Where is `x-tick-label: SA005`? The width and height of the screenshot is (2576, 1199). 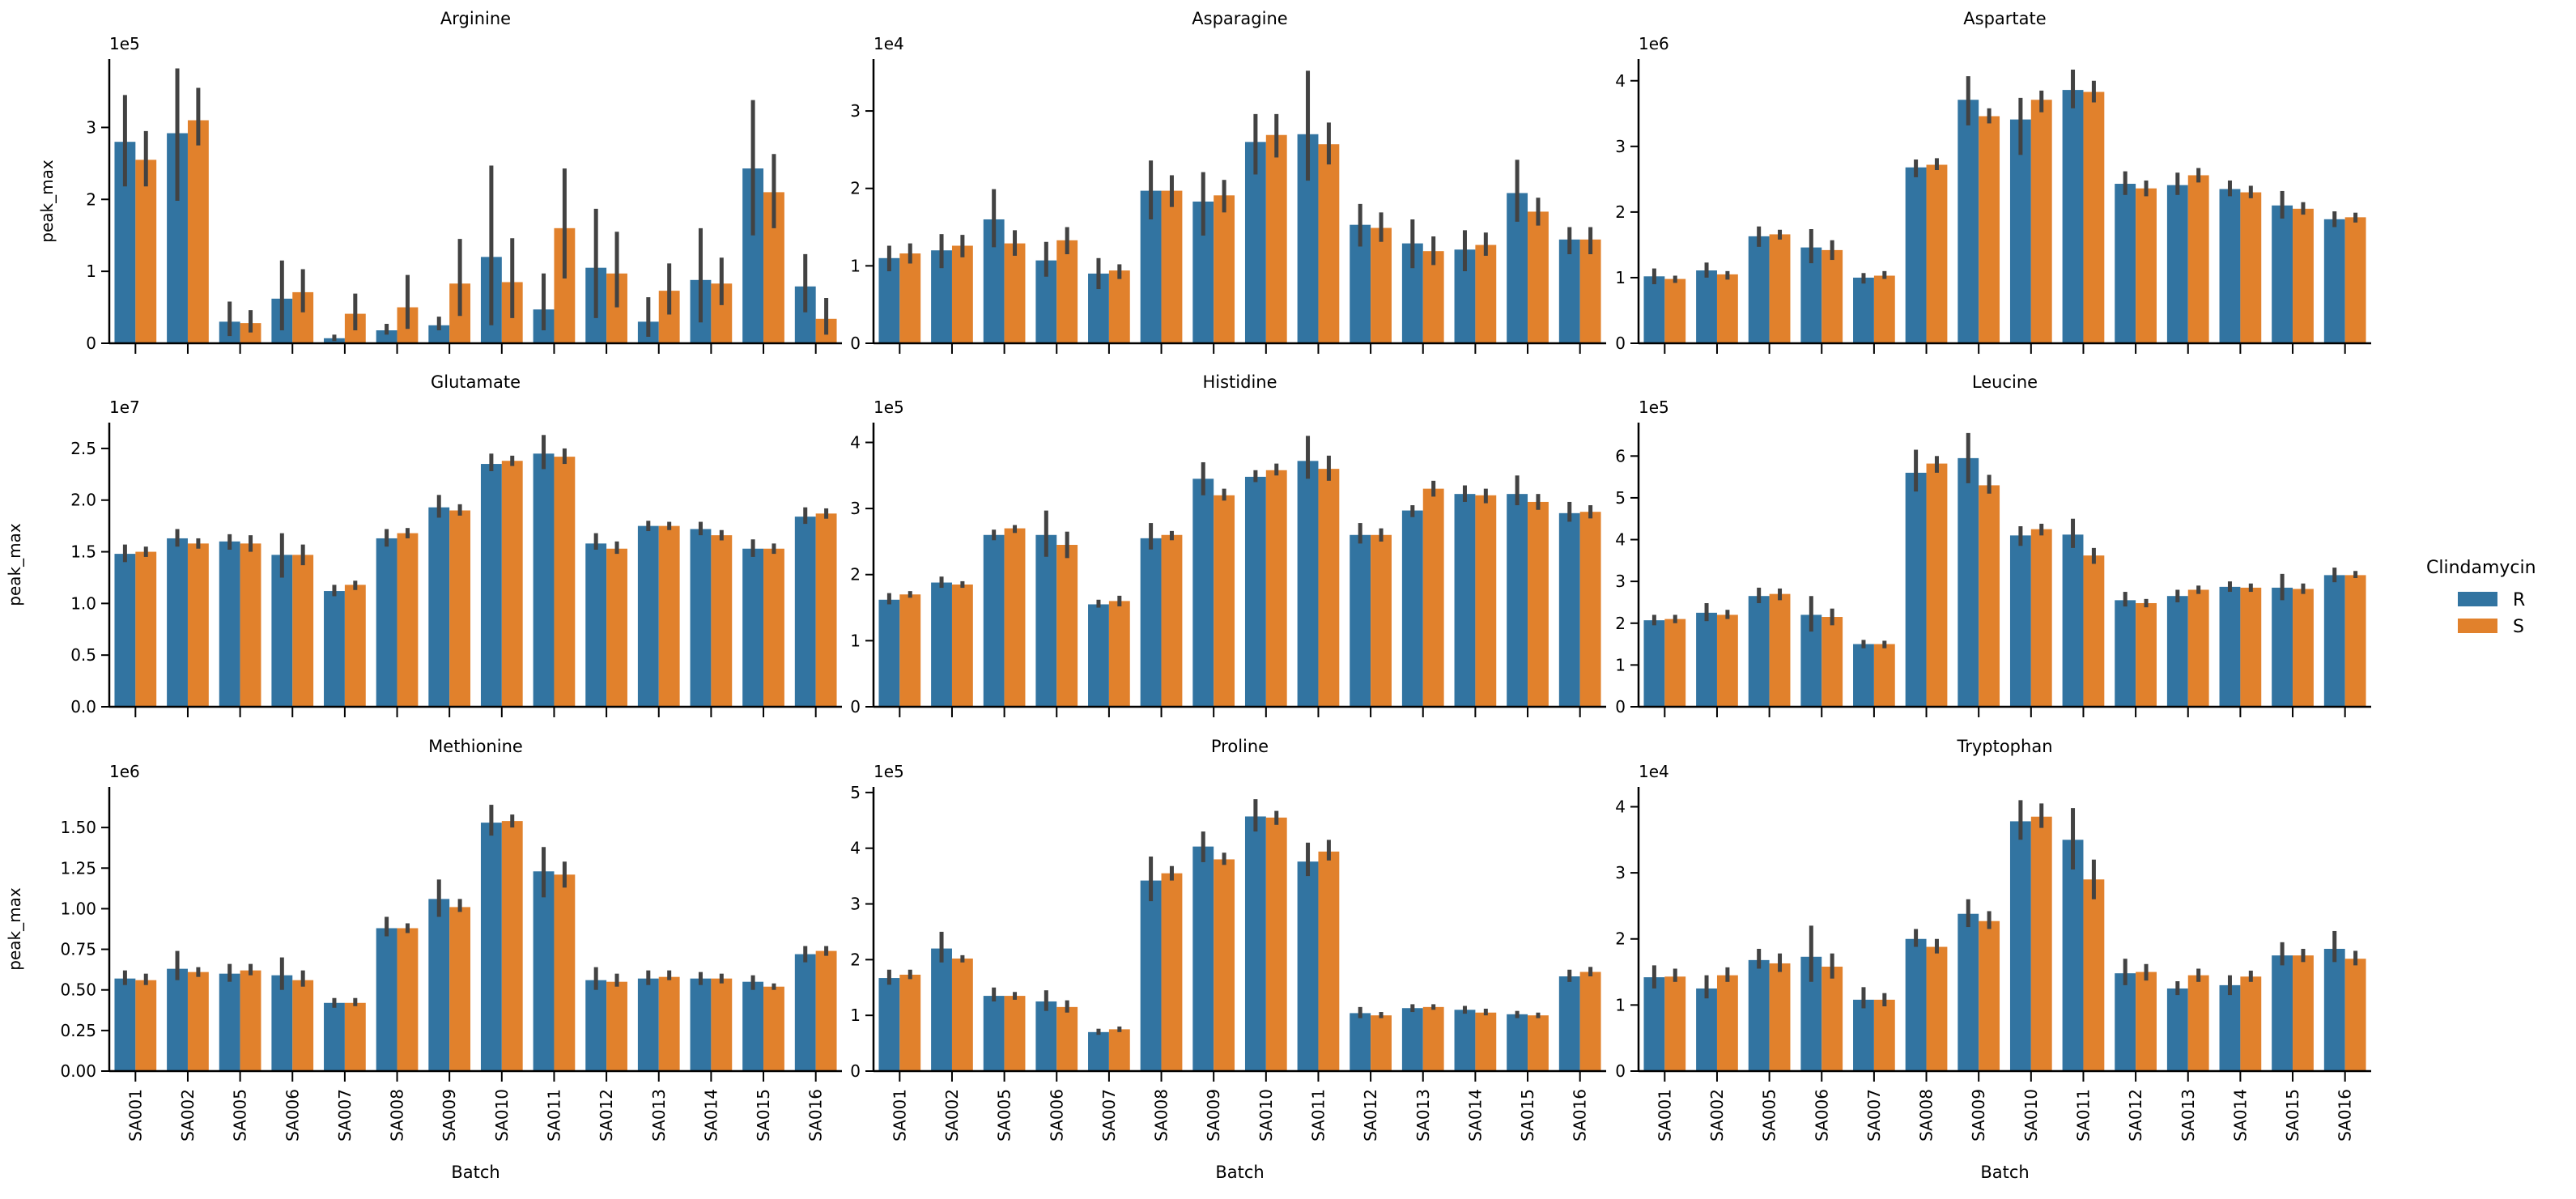 x-tick-label: SA005 is located at coordinates (1004, 1115).